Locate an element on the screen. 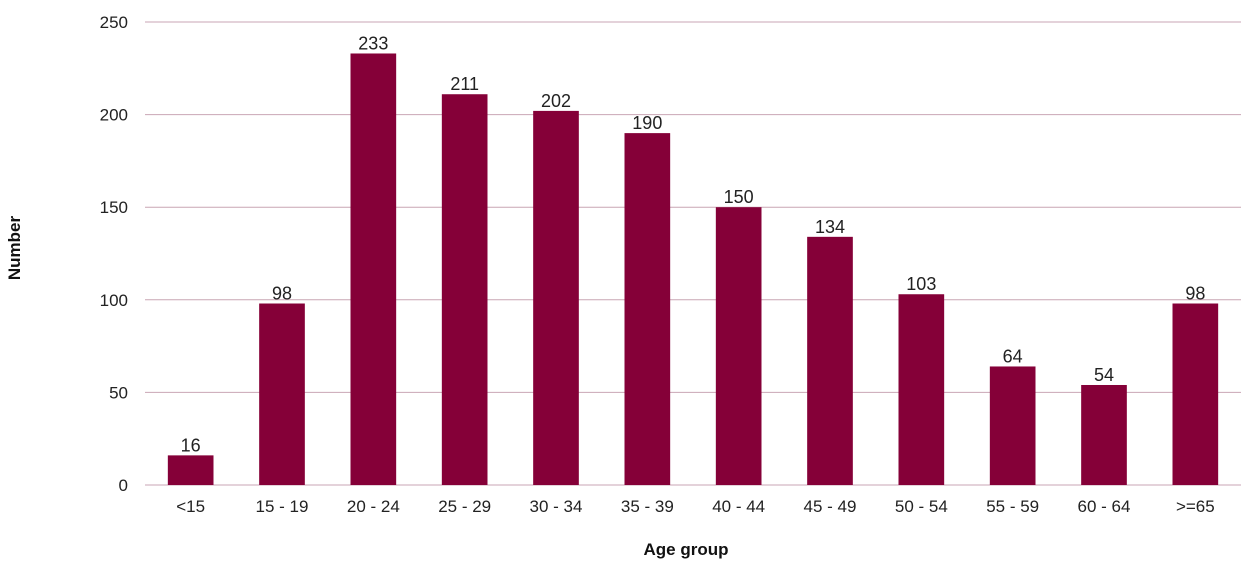 Image resolution: width=1249 pixels, height=563 pixels. x-tick-label: 25 - 29 is located at coordinates (464, 506).